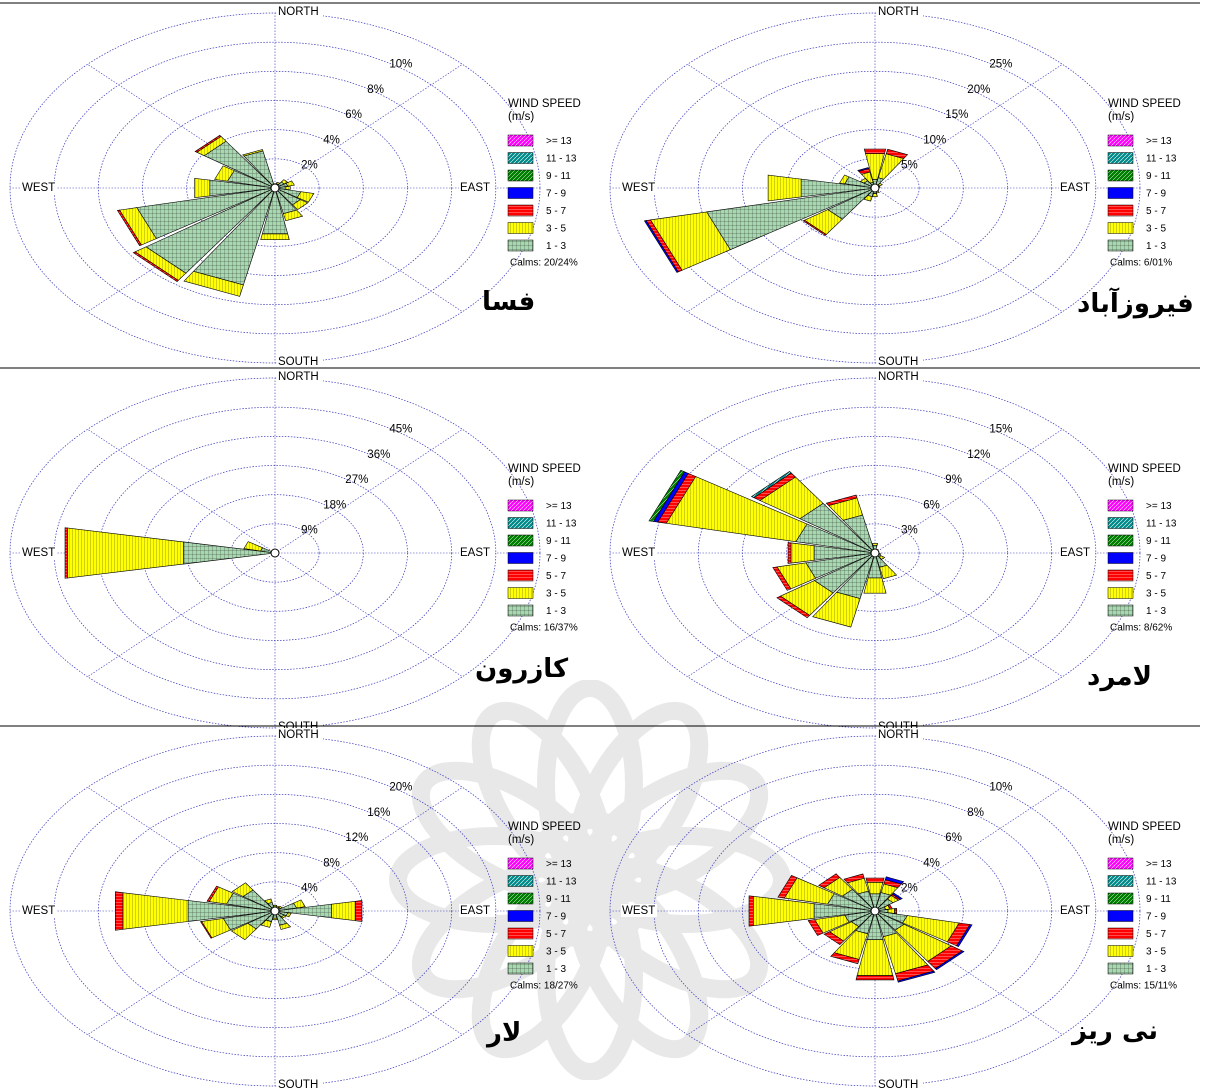 The image size is (1207, 1088). Describe the element at coordinates (781, 126) in the screenshot. I see `radial-gridline` at that location.